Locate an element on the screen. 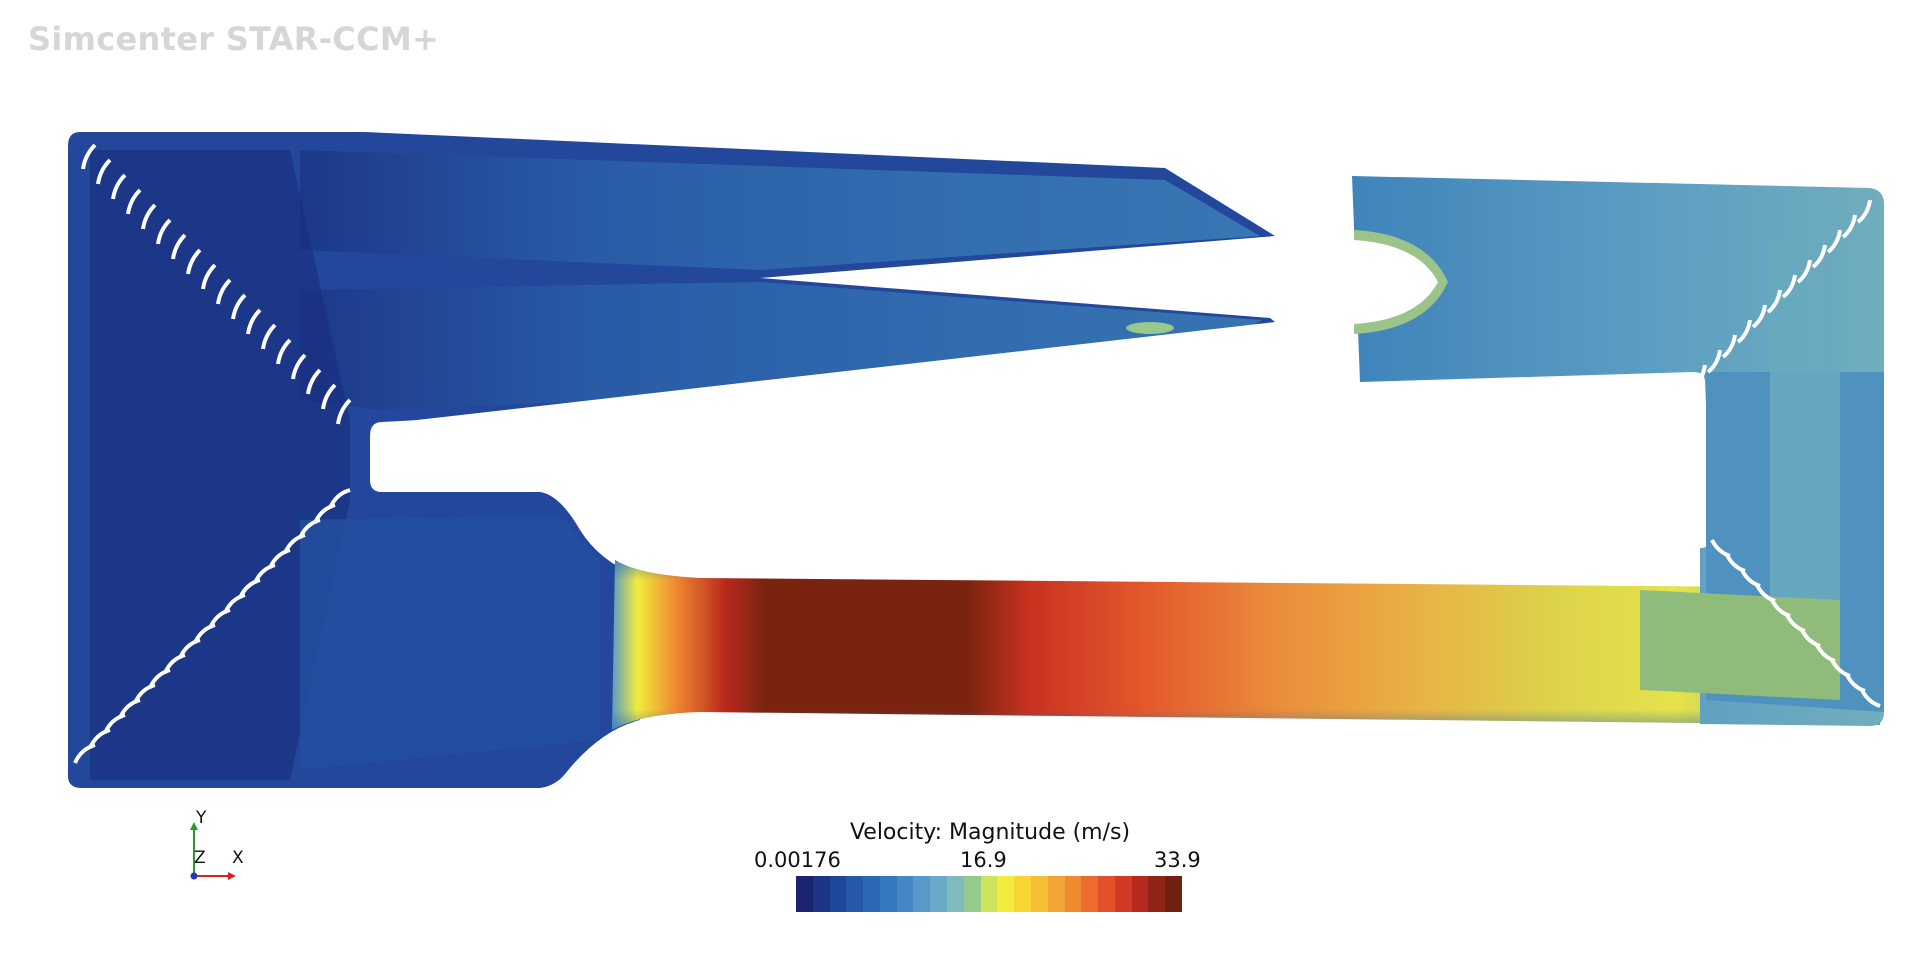  right-leg-core is located at coordinates (1805, 445).